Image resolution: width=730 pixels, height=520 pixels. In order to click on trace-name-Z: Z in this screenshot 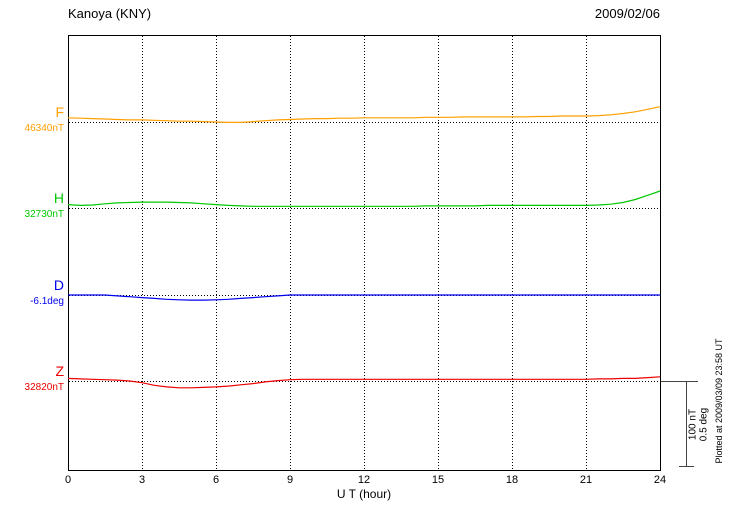, I will do `click(59, 371)`.